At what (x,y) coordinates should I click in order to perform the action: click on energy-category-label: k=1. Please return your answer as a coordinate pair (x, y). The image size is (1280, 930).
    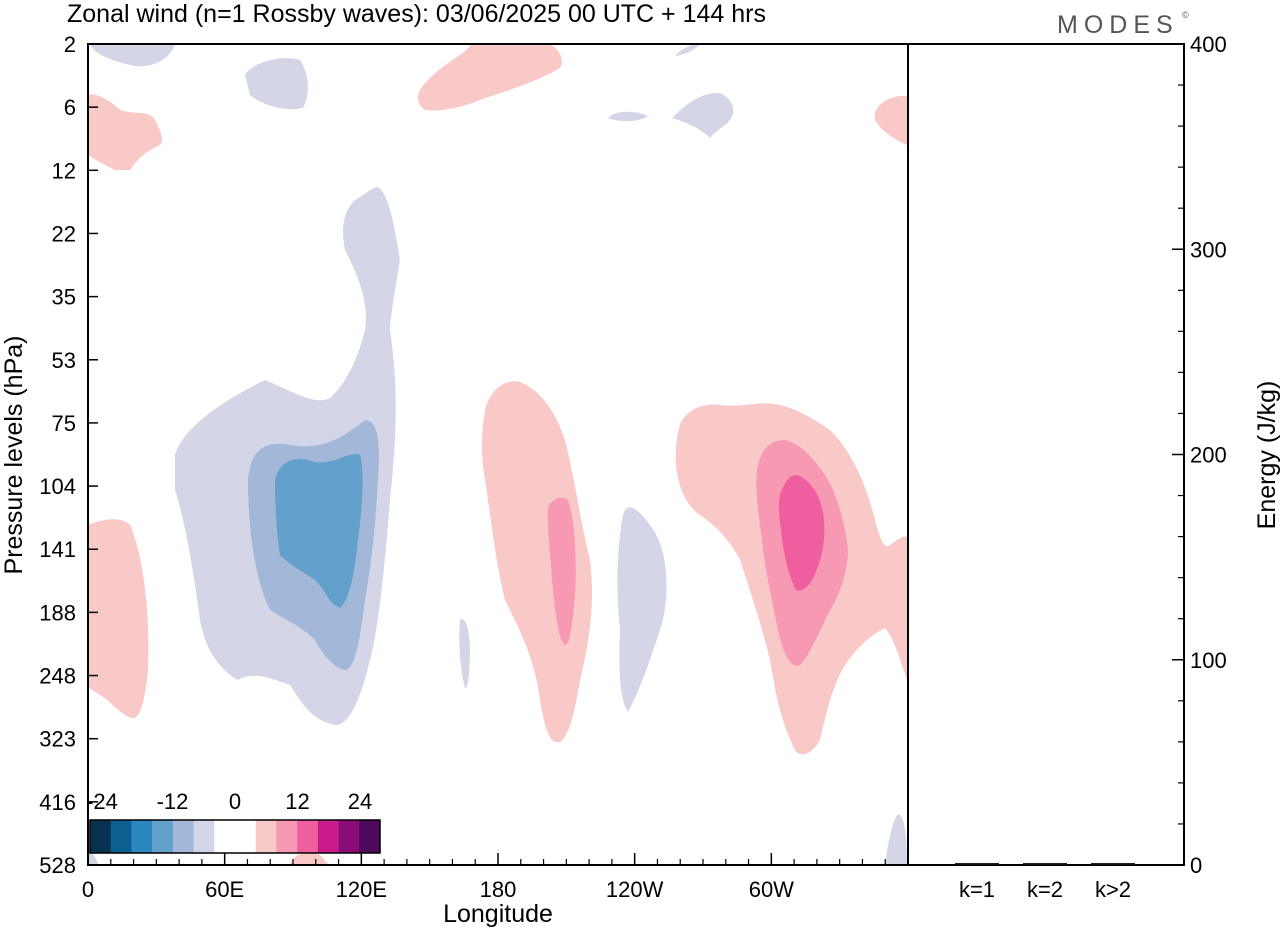
    Looking at the image, I should click on (977, 889).